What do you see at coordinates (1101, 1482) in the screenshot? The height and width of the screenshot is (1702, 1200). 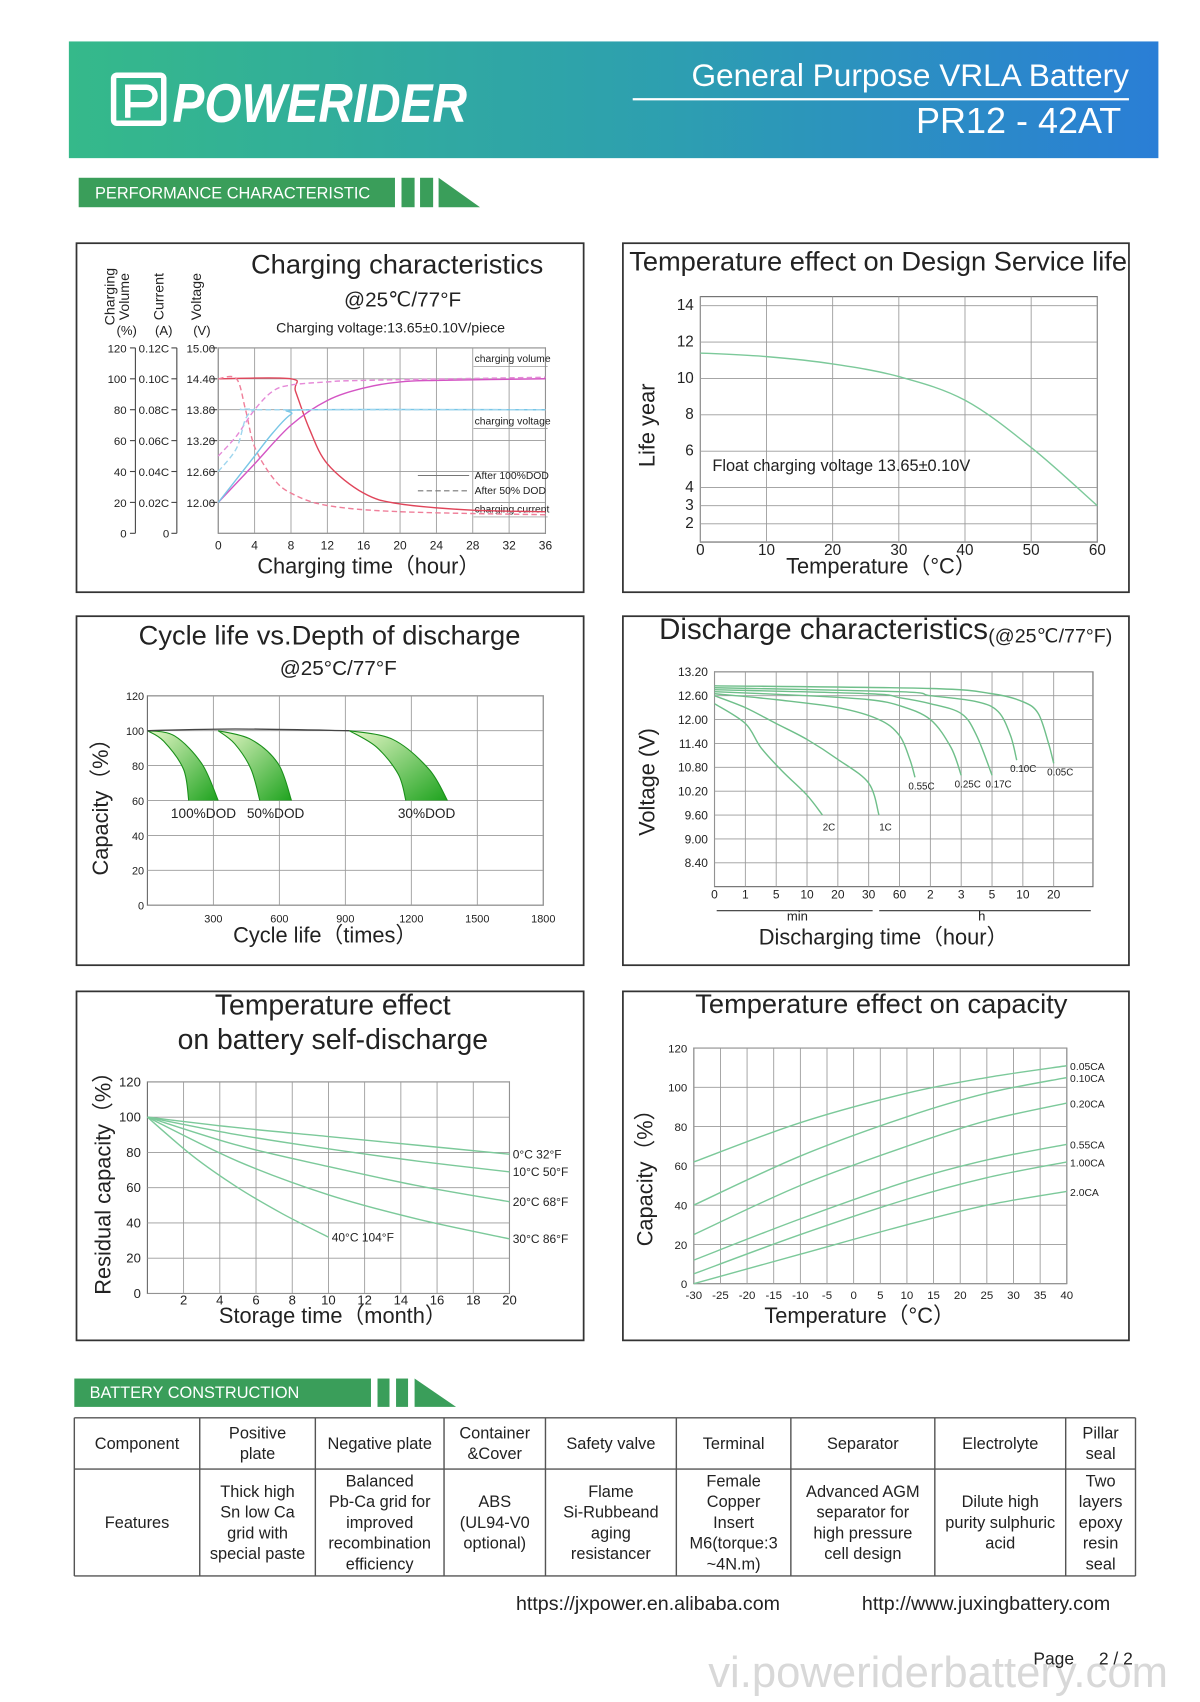 I see `table-cell: Two` at bounding box center [1101, 1482].